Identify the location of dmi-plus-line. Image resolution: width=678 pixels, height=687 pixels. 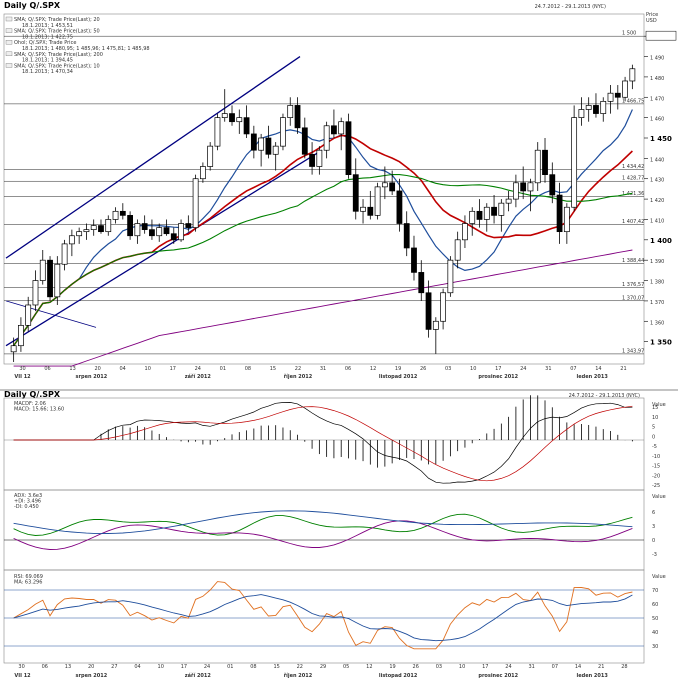
(323, 524).